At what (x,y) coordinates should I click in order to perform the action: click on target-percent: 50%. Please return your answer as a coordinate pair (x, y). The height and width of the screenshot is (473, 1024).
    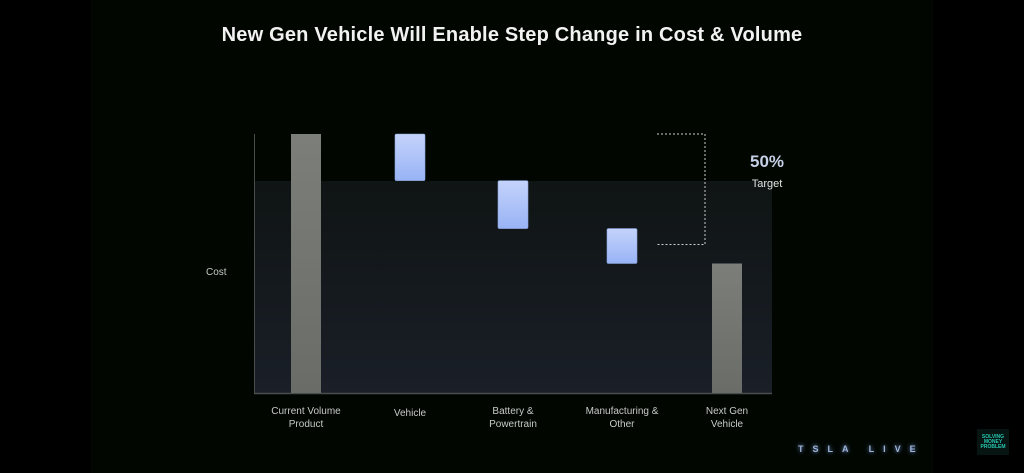
    Looking at the image, I should click on (767, 161).